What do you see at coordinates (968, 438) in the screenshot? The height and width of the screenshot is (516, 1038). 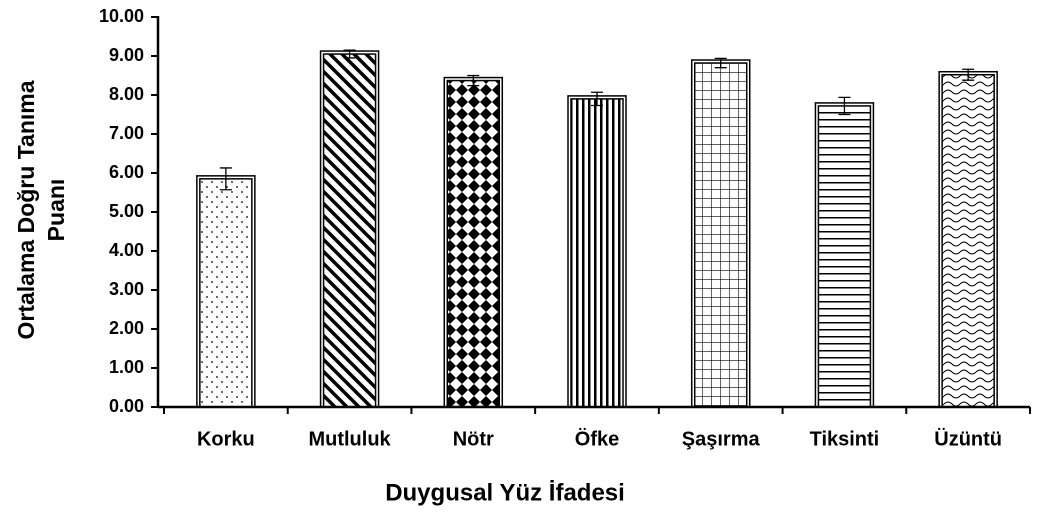 I see `x-tick-label: Üzüntü` at bounding box center [968, 438].